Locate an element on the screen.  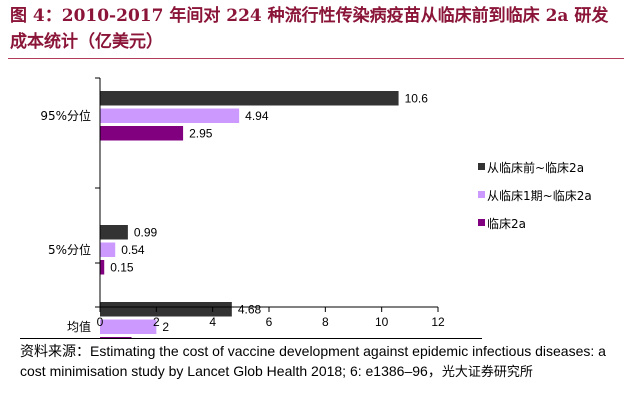
data-label-2-1: 4.94 is located at coordinates (257, 116).